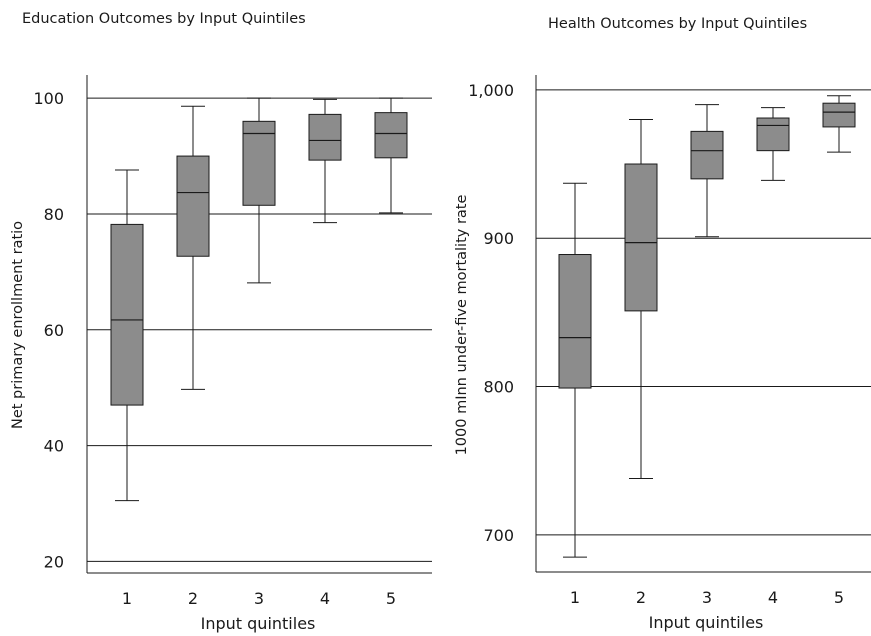  What do you see at coordinates (491, 90) in the screenshot?
I see `health-ytick-label-1,000: 1,000` at bounding box center [491, 90].